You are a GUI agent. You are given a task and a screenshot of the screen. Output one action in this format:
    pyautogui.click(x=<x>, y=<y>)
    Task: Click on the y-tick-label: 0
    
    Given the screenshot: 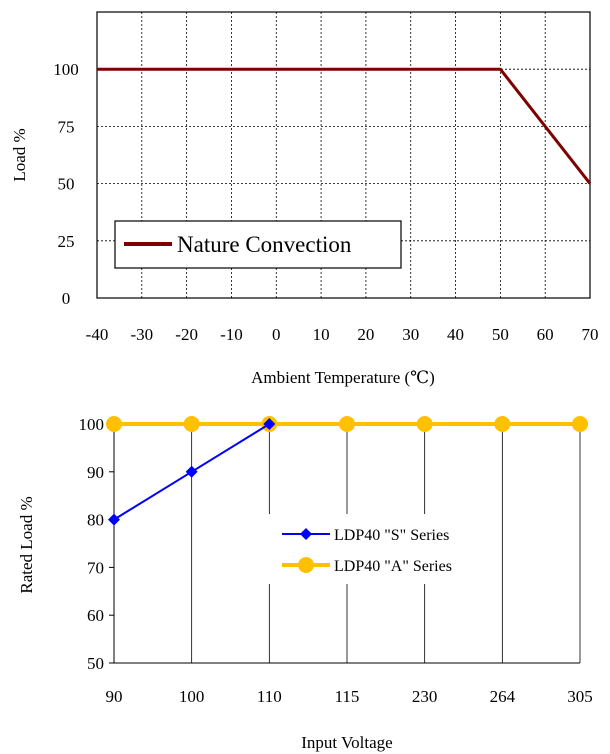 What is the action you would take?
    pyautogui.click(x=66, y=298)
    